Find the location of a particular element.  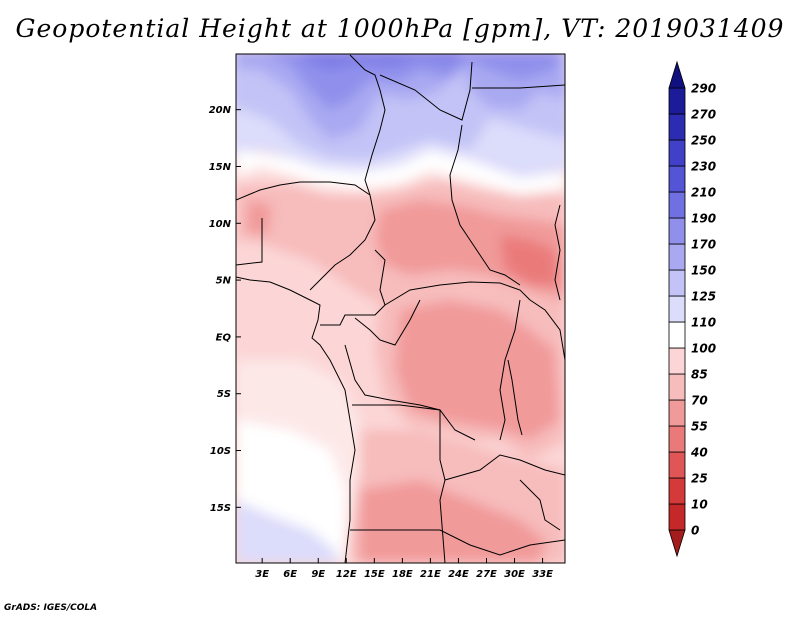

lon-tick-label: 3E is located at coordinates (262, 574).